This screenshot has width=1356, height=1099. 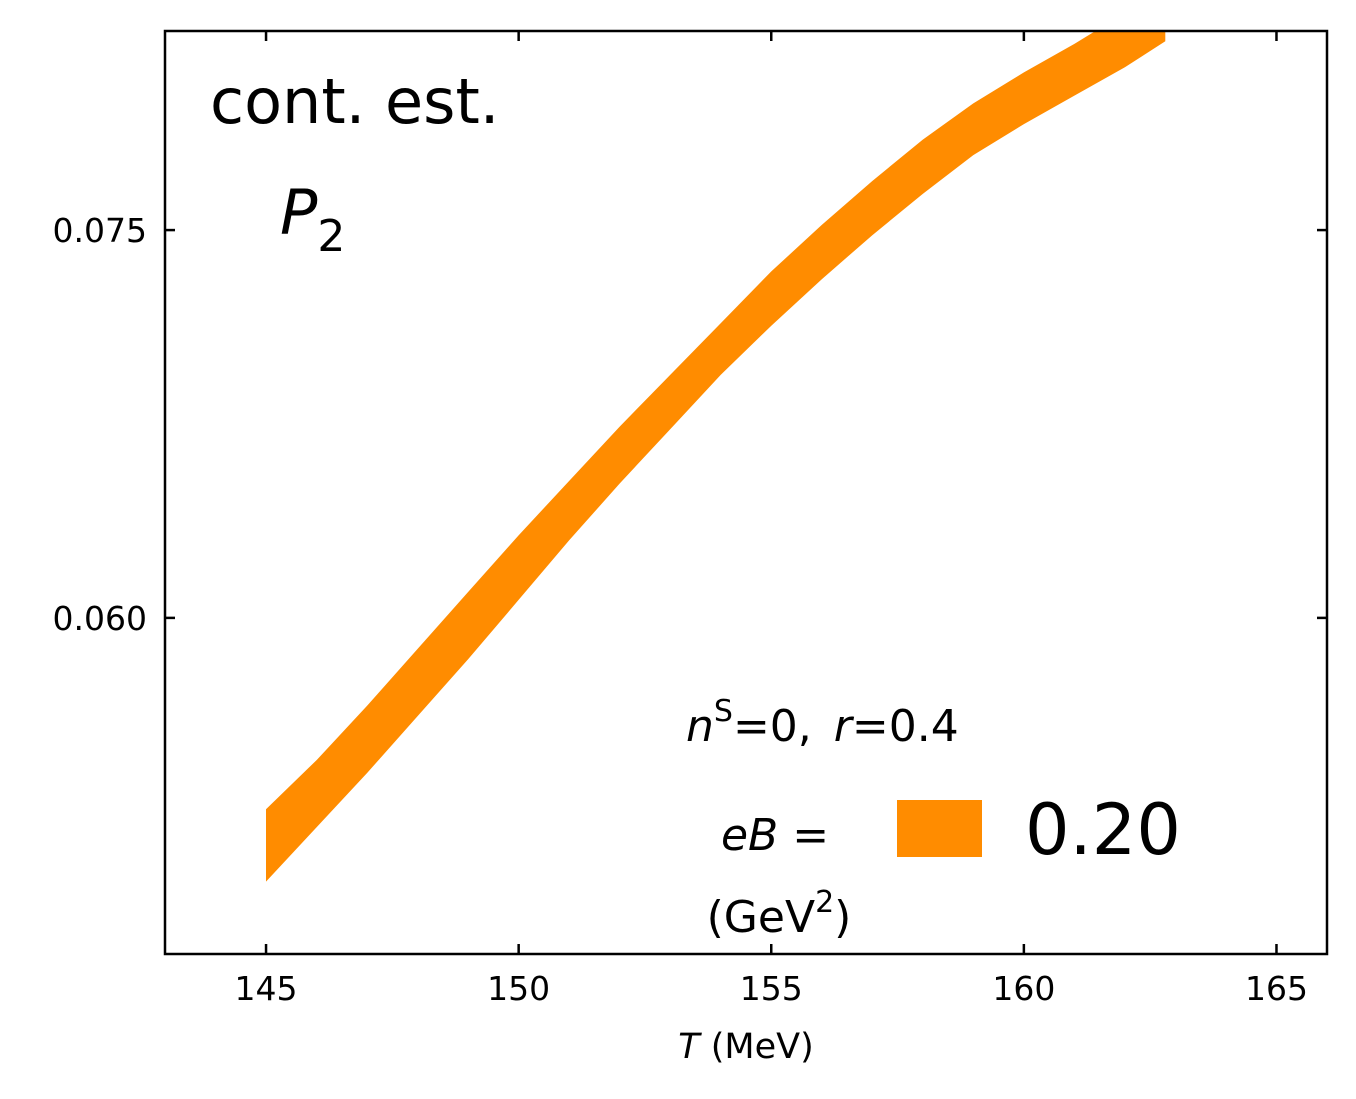 What do you see at coordinates (757, 1047) in the screenshot?
I see `x-axis-unit: (MeV)` at bounding box center [757, 1047].